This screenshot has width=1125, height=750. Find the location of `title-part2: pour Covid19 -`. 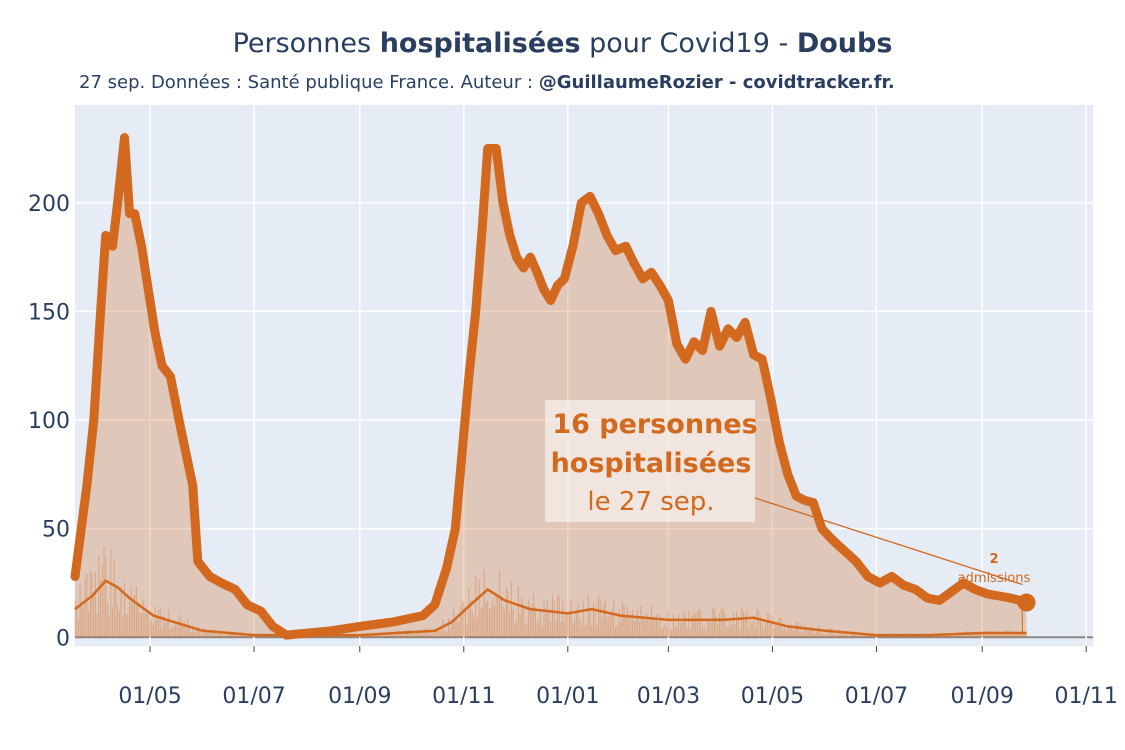

title-part2: pour Covid19 - is located at coordinates (688, 43).